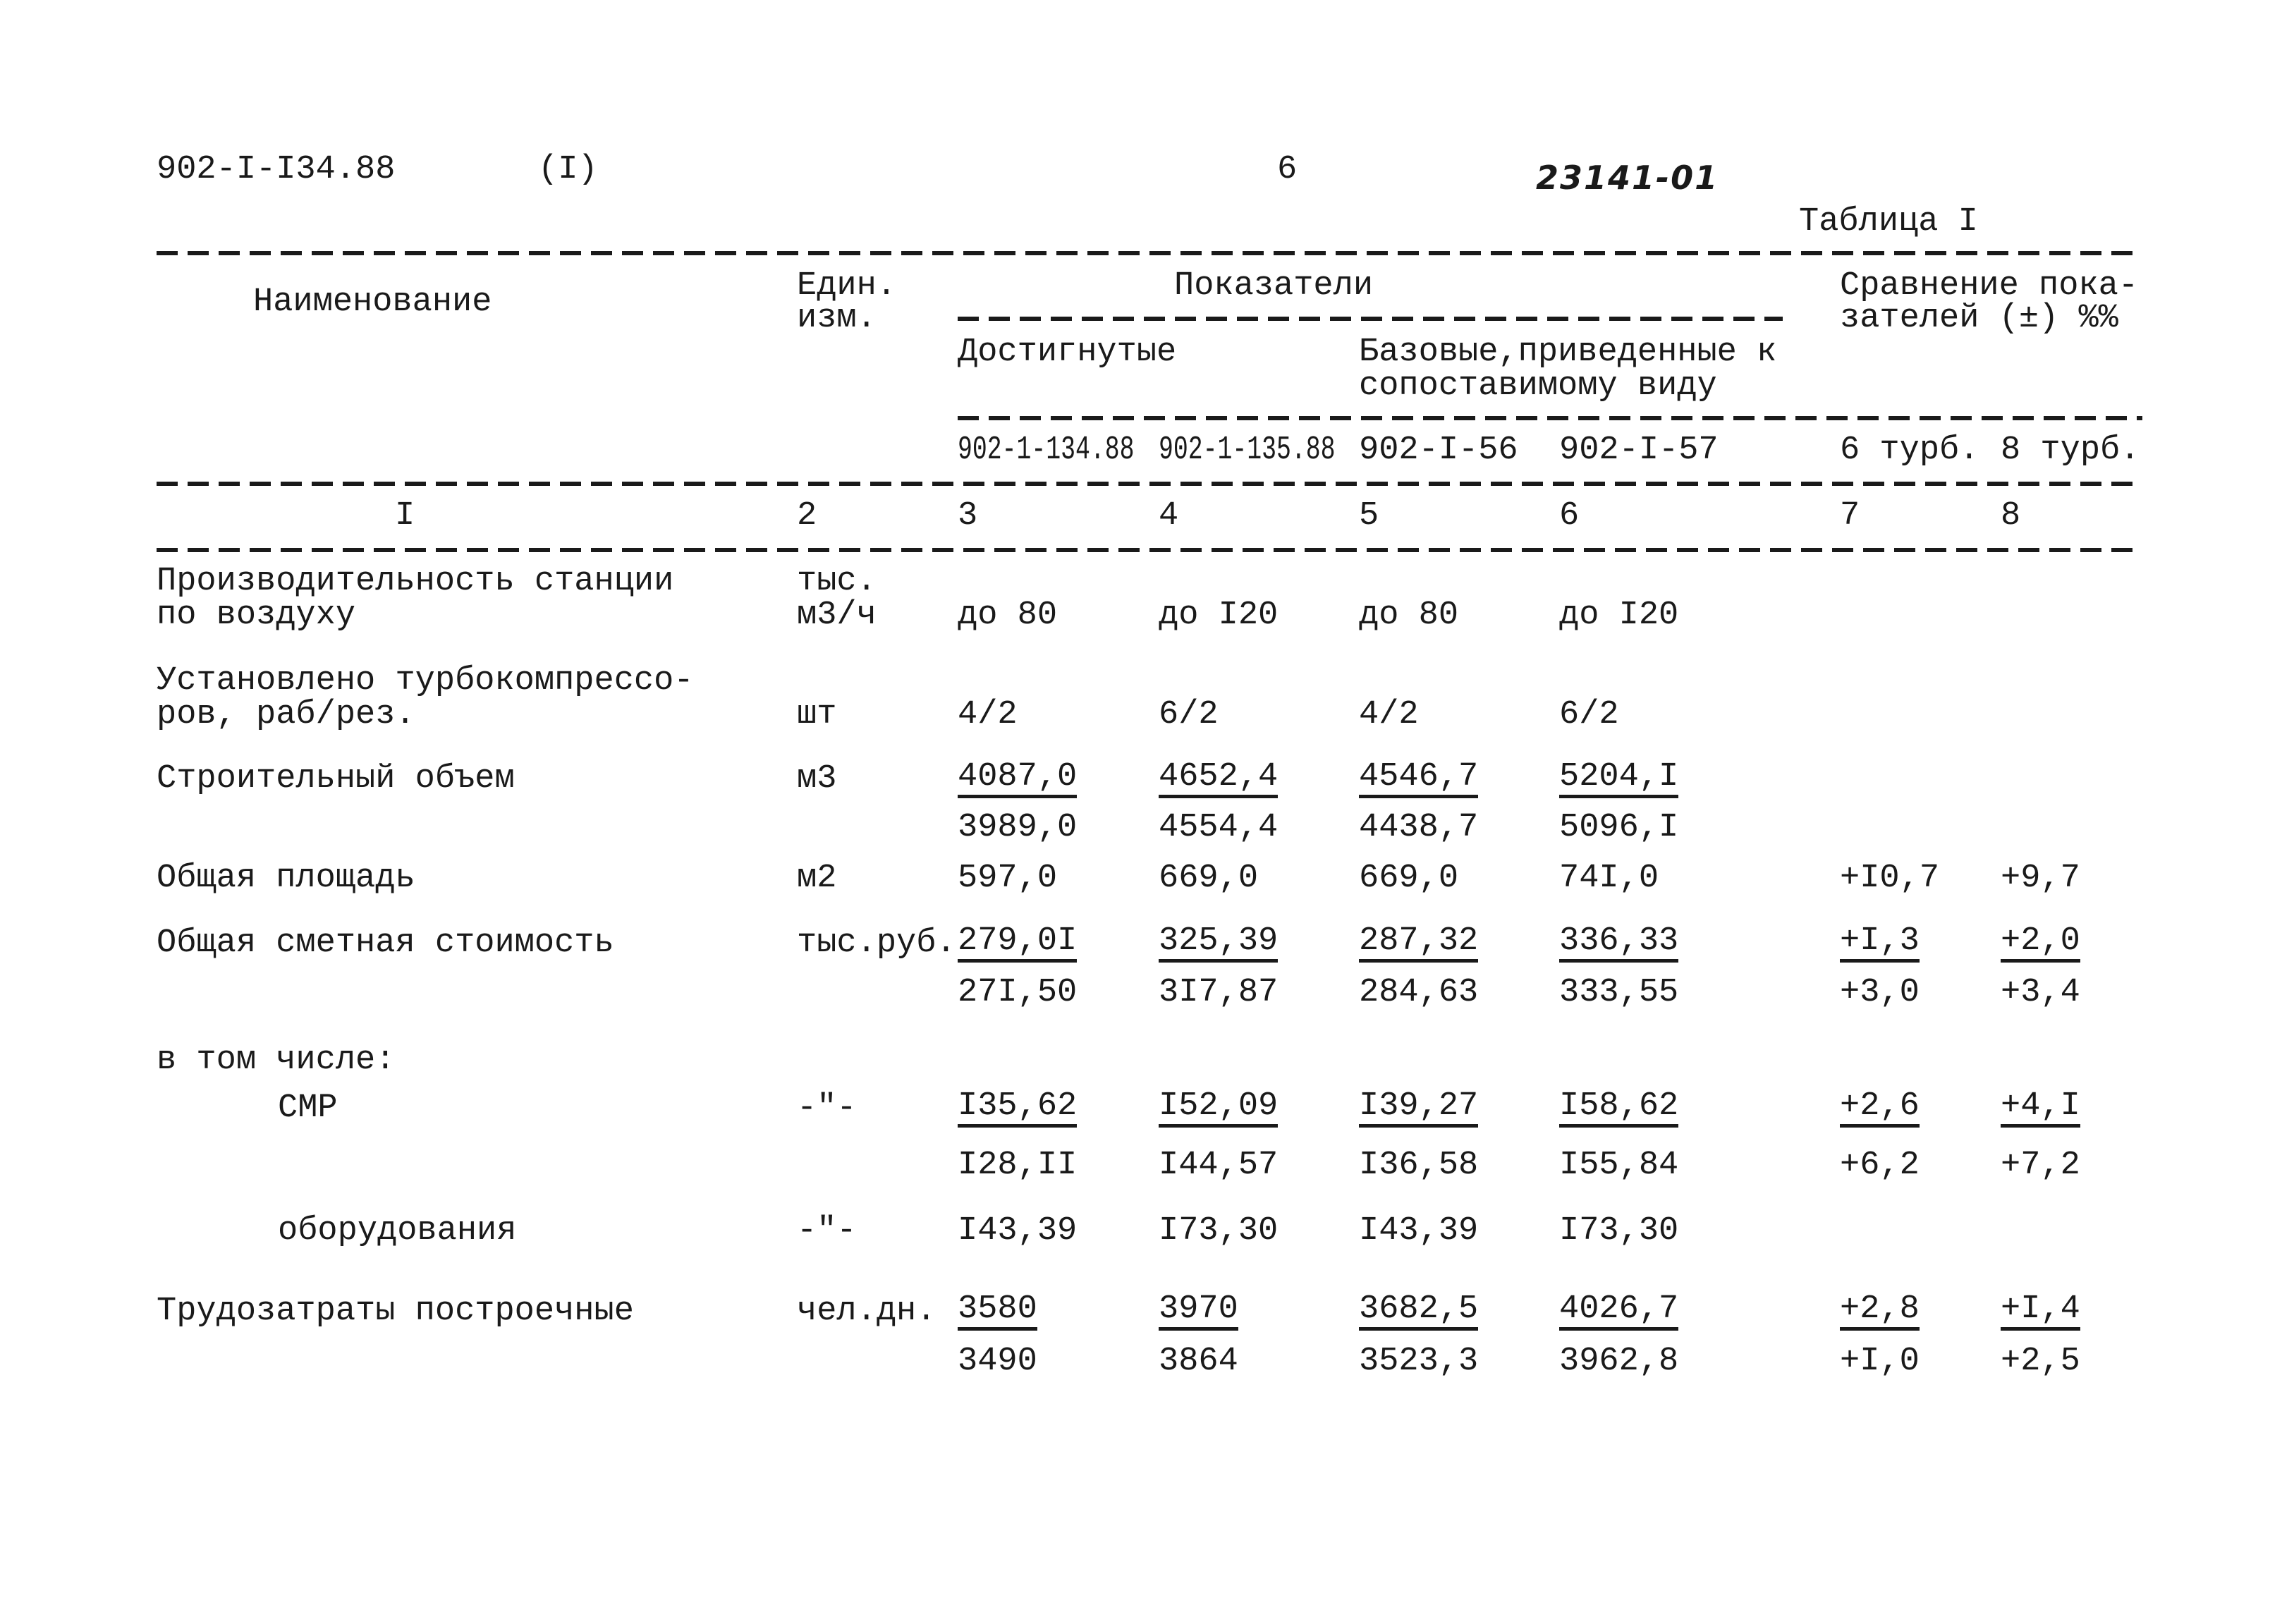 Image resolution: width=2282 pixels, height=1624 pixels. I want to click on document-part: (I), so click(568, 169).